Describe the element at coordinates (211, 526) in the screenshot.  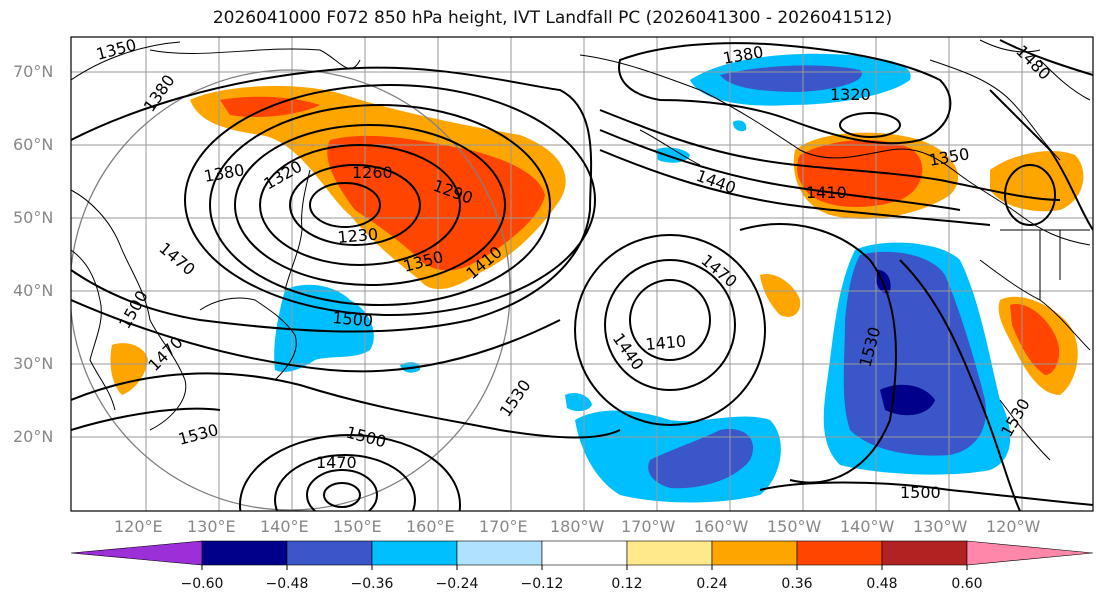
I see `lon-label: 130°E` at that location.